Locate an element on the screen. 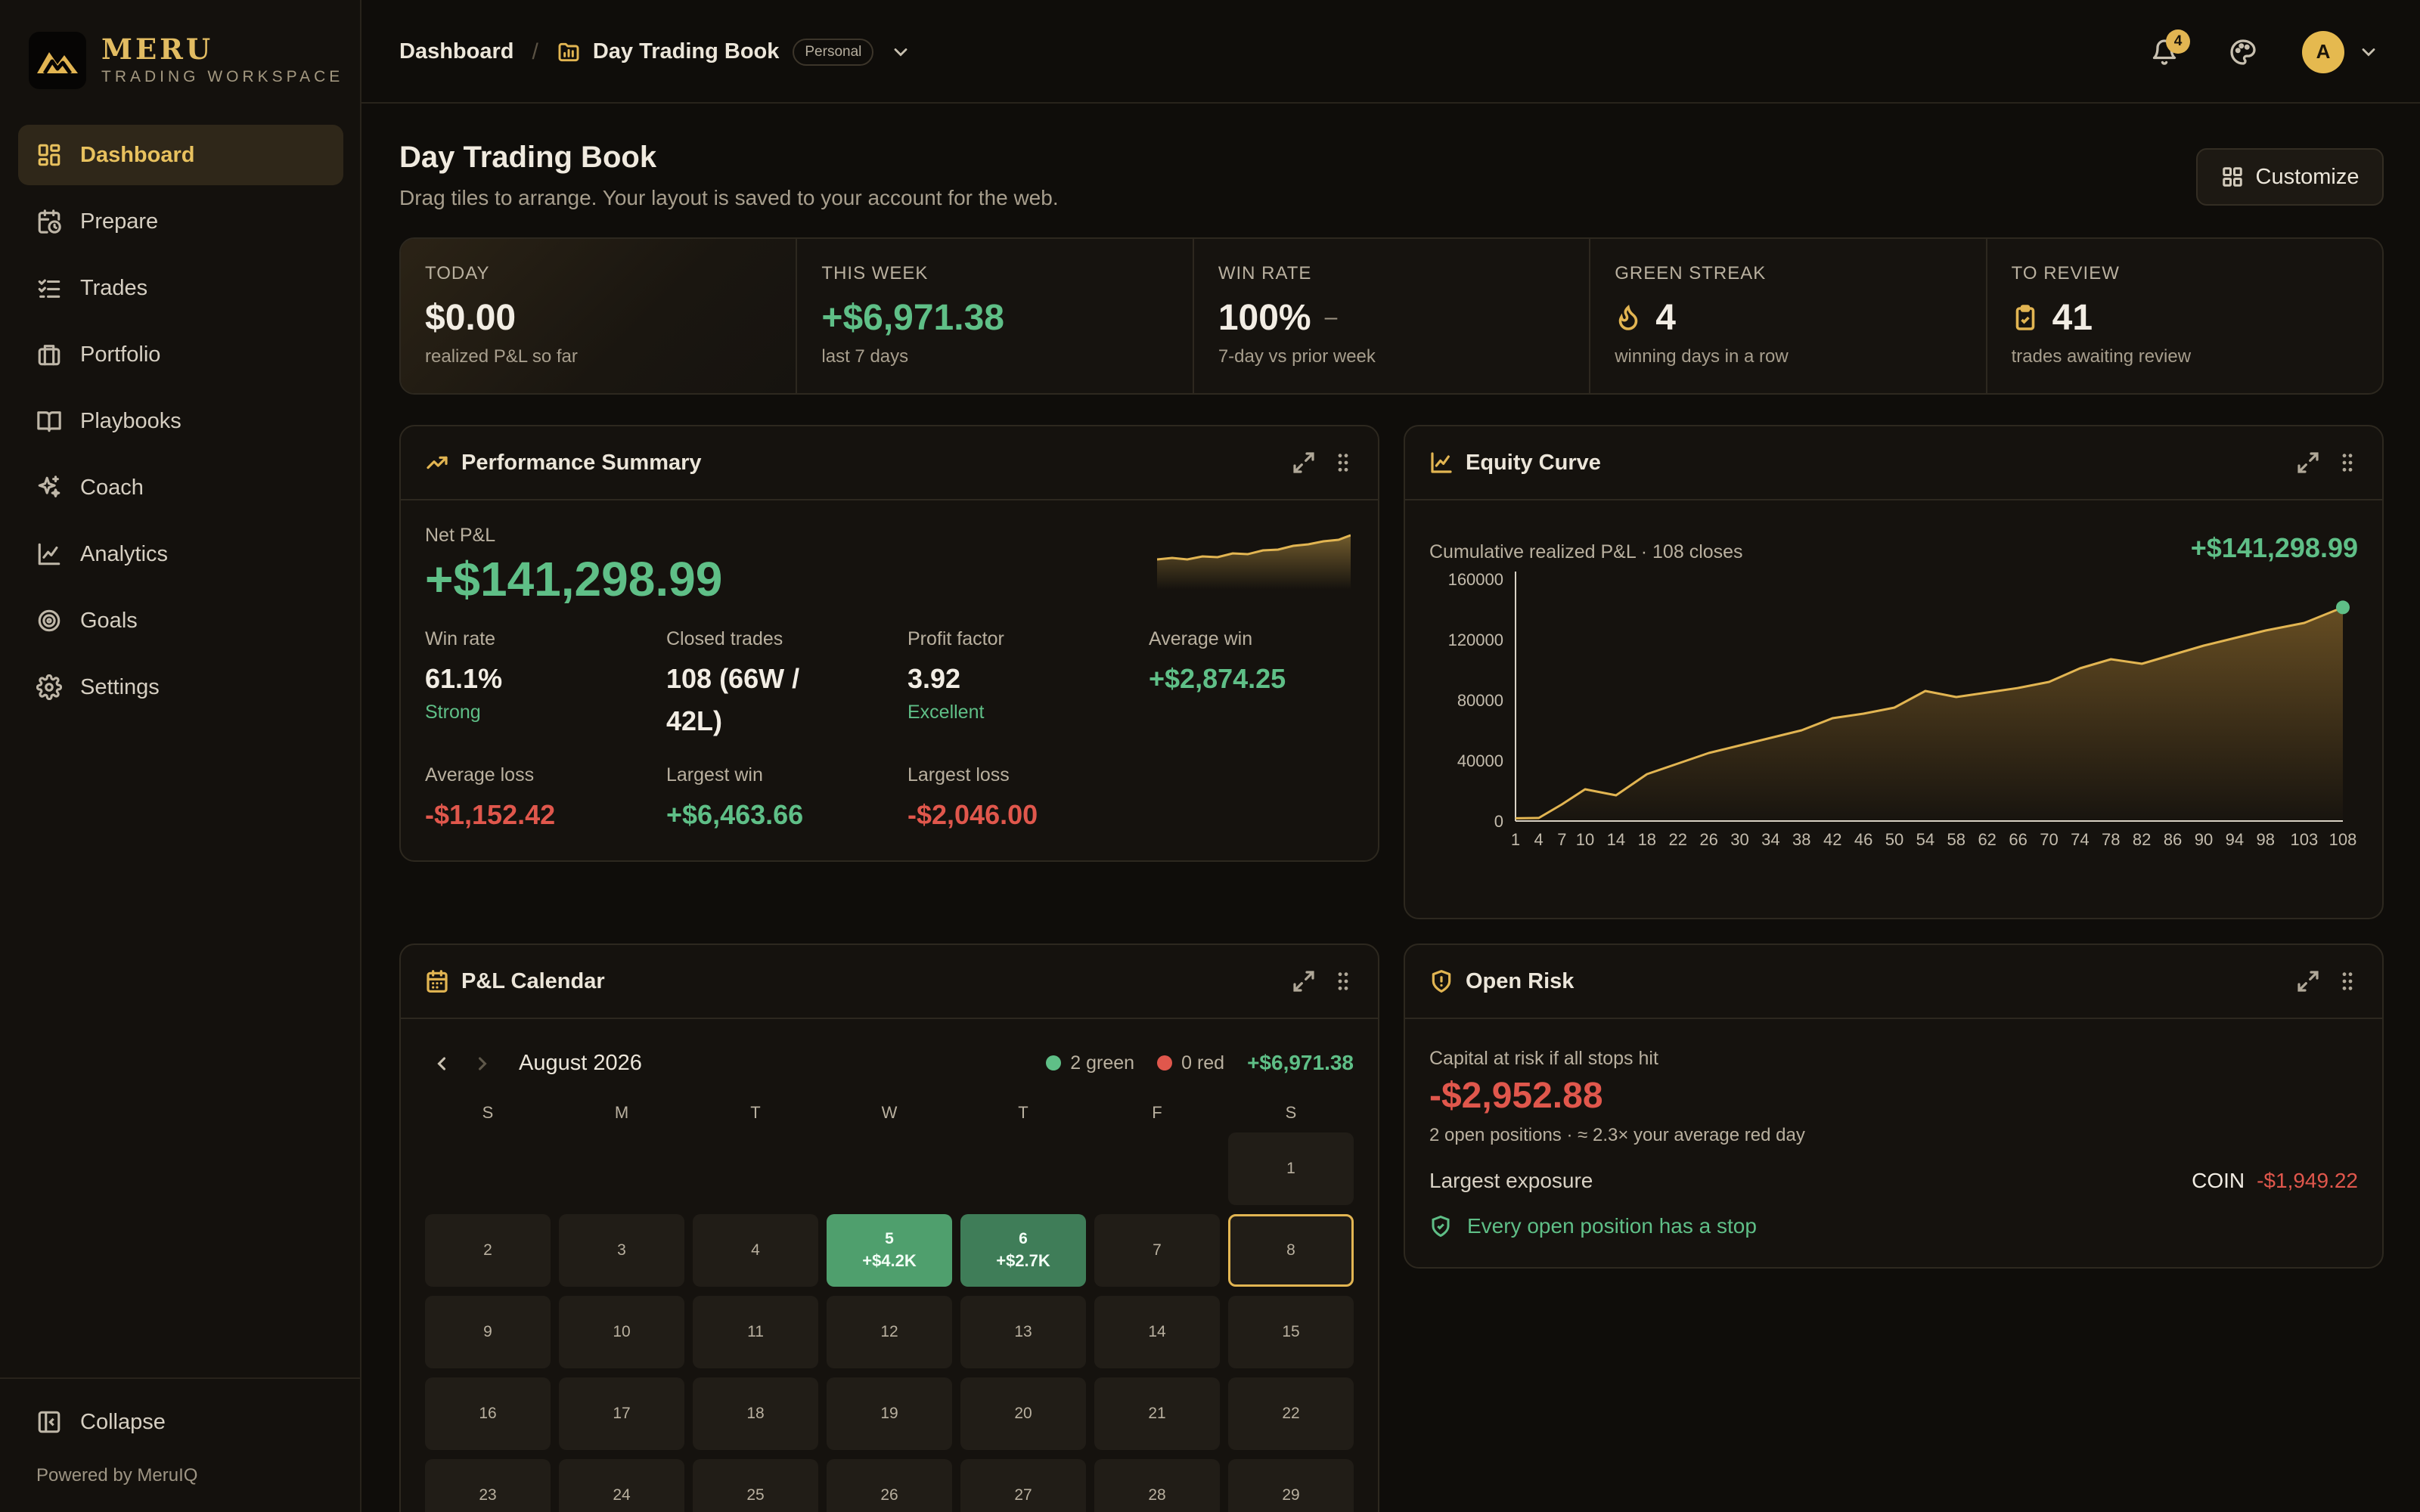 The width and height of the screenshot is (2420, 1512). customize-button: Customize is located at coordinates (2290, 177).